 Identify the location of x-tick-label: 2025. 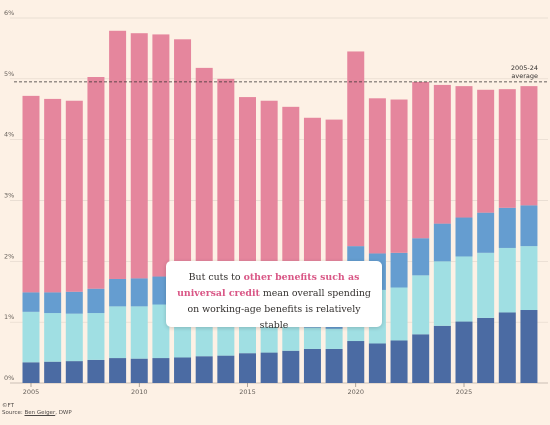
(464, 392).